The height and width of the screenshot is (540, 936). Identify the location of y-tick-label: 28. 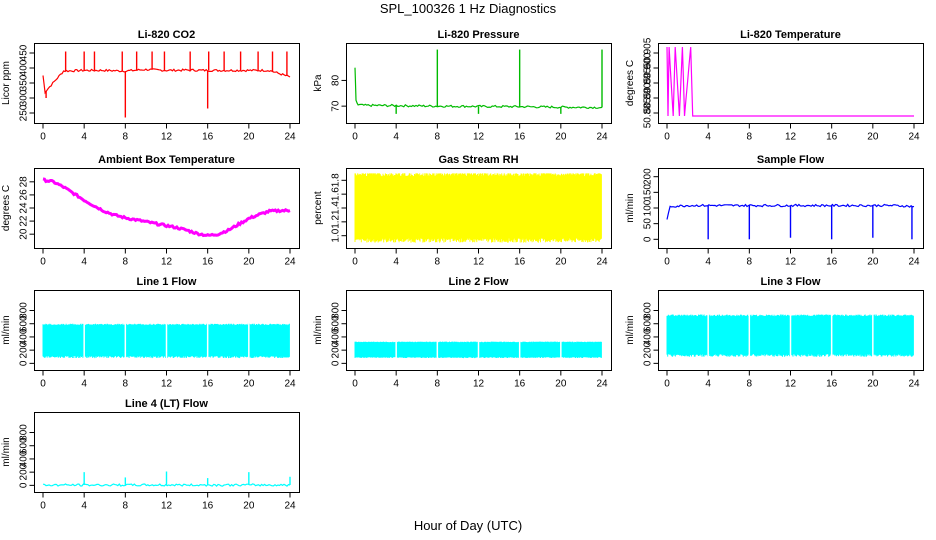
(24, 182).